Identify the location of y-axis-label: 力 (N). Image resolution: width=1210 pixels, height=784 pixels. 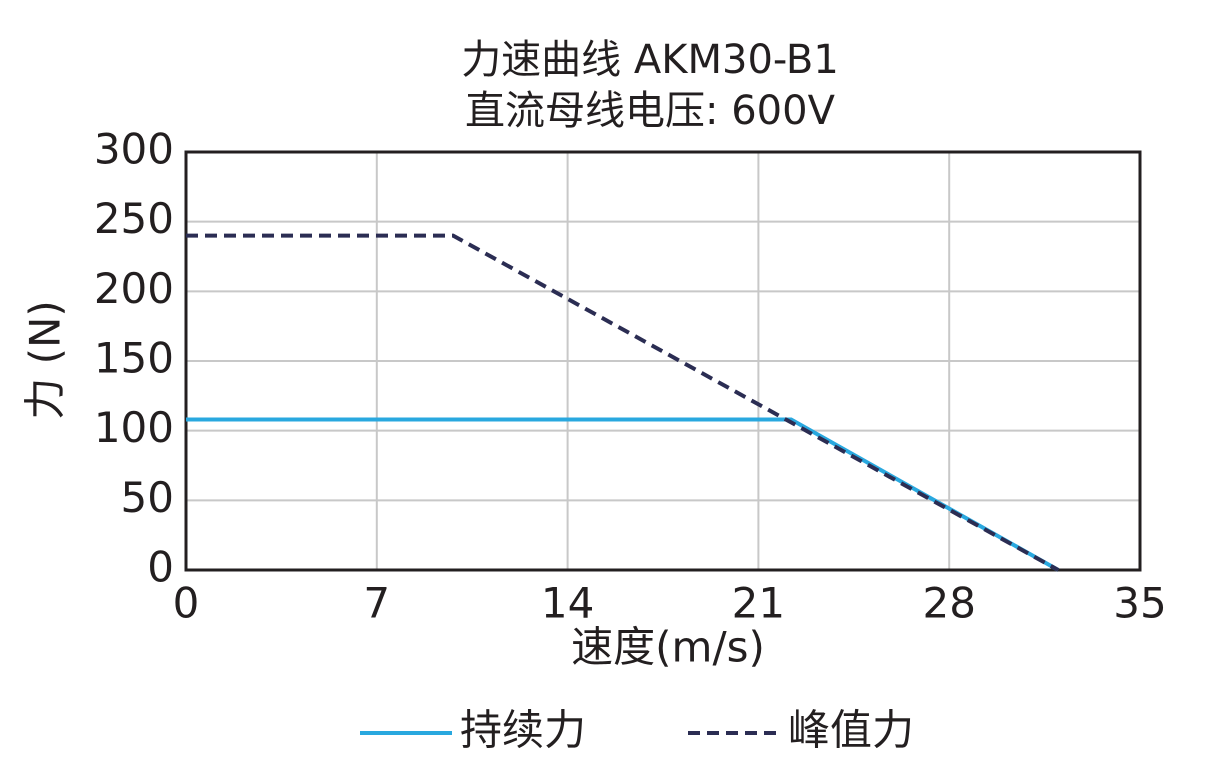
(45, 360).